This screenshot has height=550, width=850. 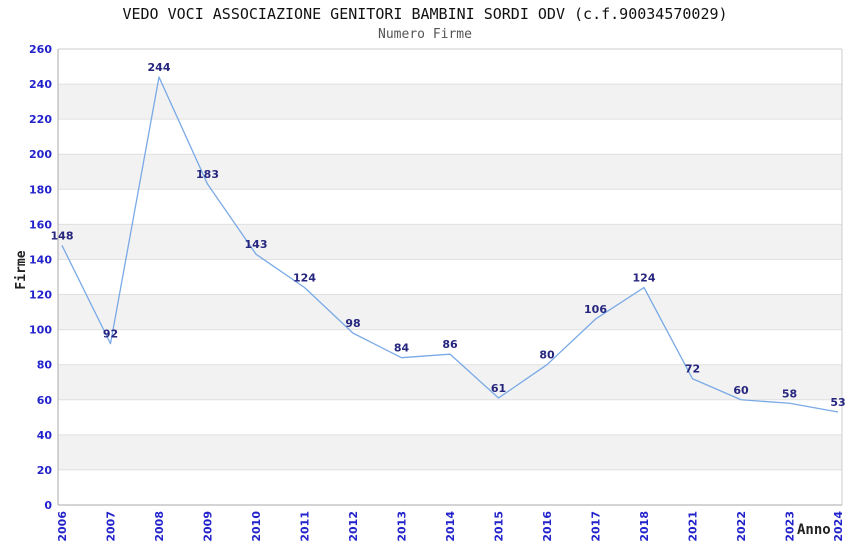 What do you see at coordinates (159, 67) in the screenshot?
I see `data-label: 244` at bounding box center [159, 67].